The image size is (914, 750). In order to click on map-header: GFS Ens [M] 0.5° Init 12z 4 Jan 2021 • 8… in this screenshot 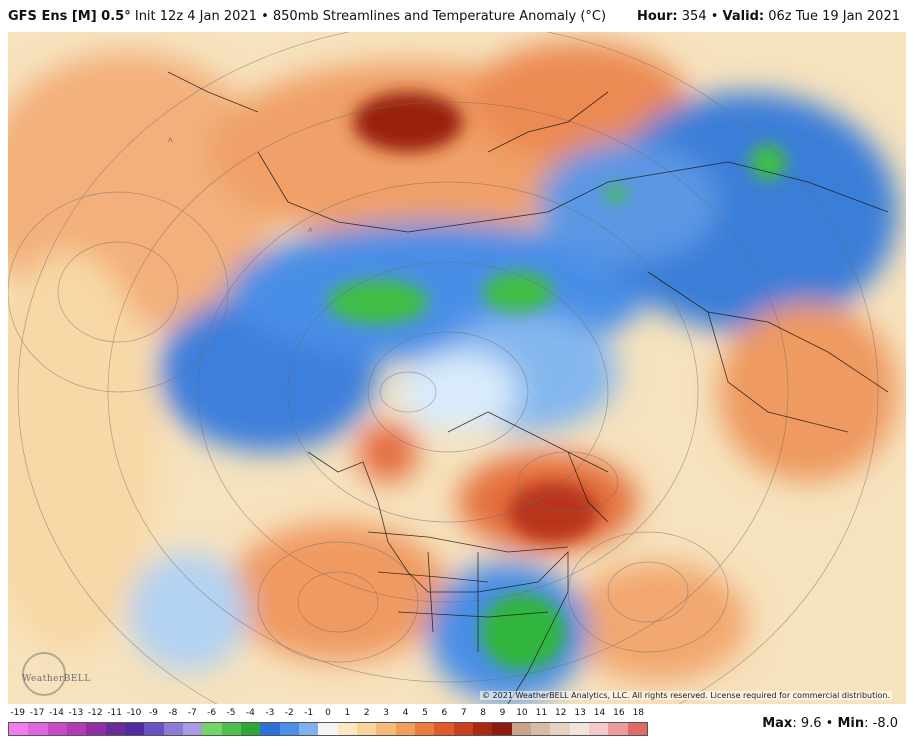, I will do `click(457, 16)`.